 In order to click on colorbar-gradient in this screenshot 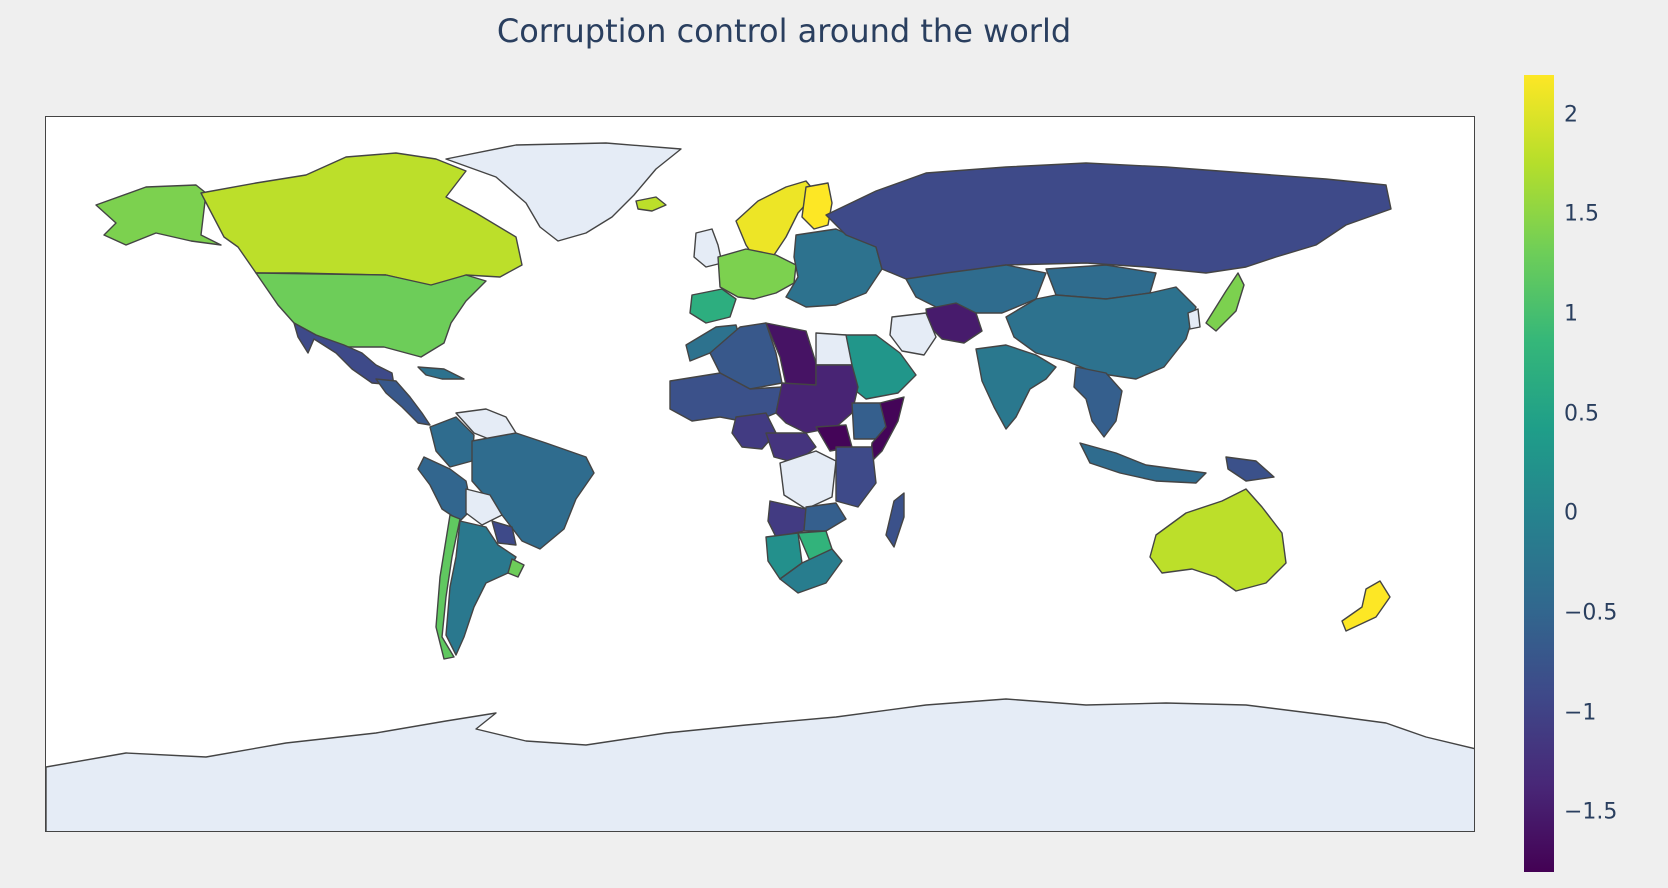, I will do `click(1539, 473)`.